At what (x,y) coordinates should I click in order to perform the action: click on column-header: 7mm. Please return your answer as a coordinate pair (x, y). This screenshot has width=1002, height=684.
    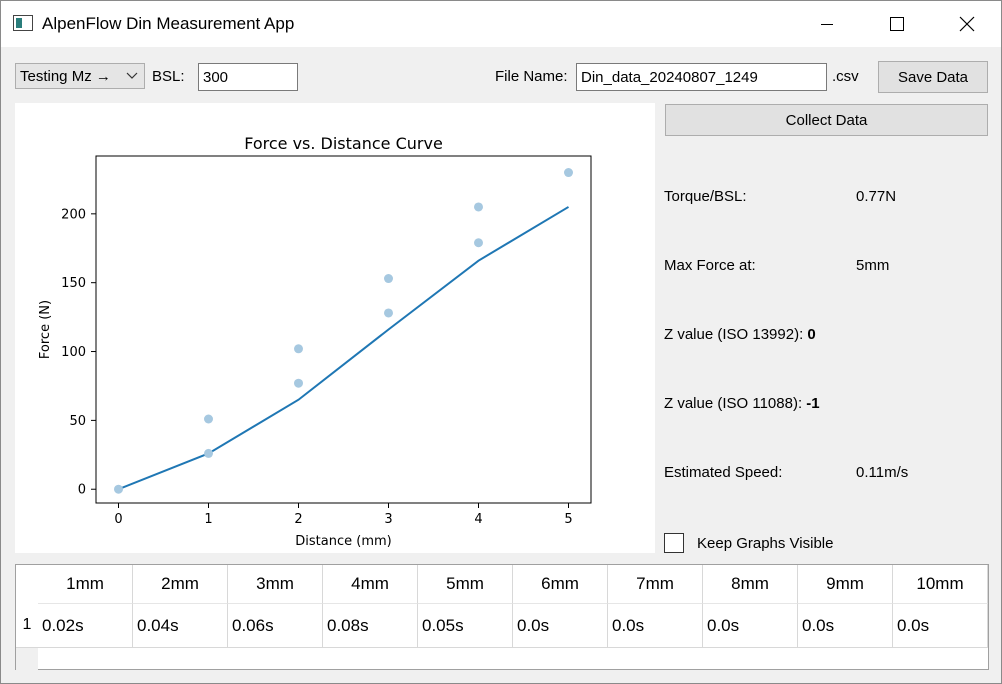
    Looking at the image, I should click on (655, 584).